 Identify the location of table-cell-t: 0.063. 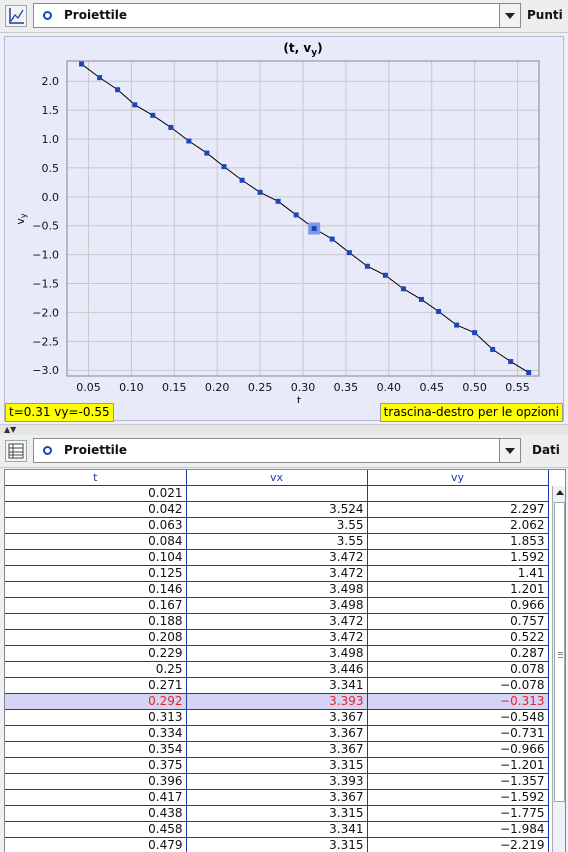
(96, 525).